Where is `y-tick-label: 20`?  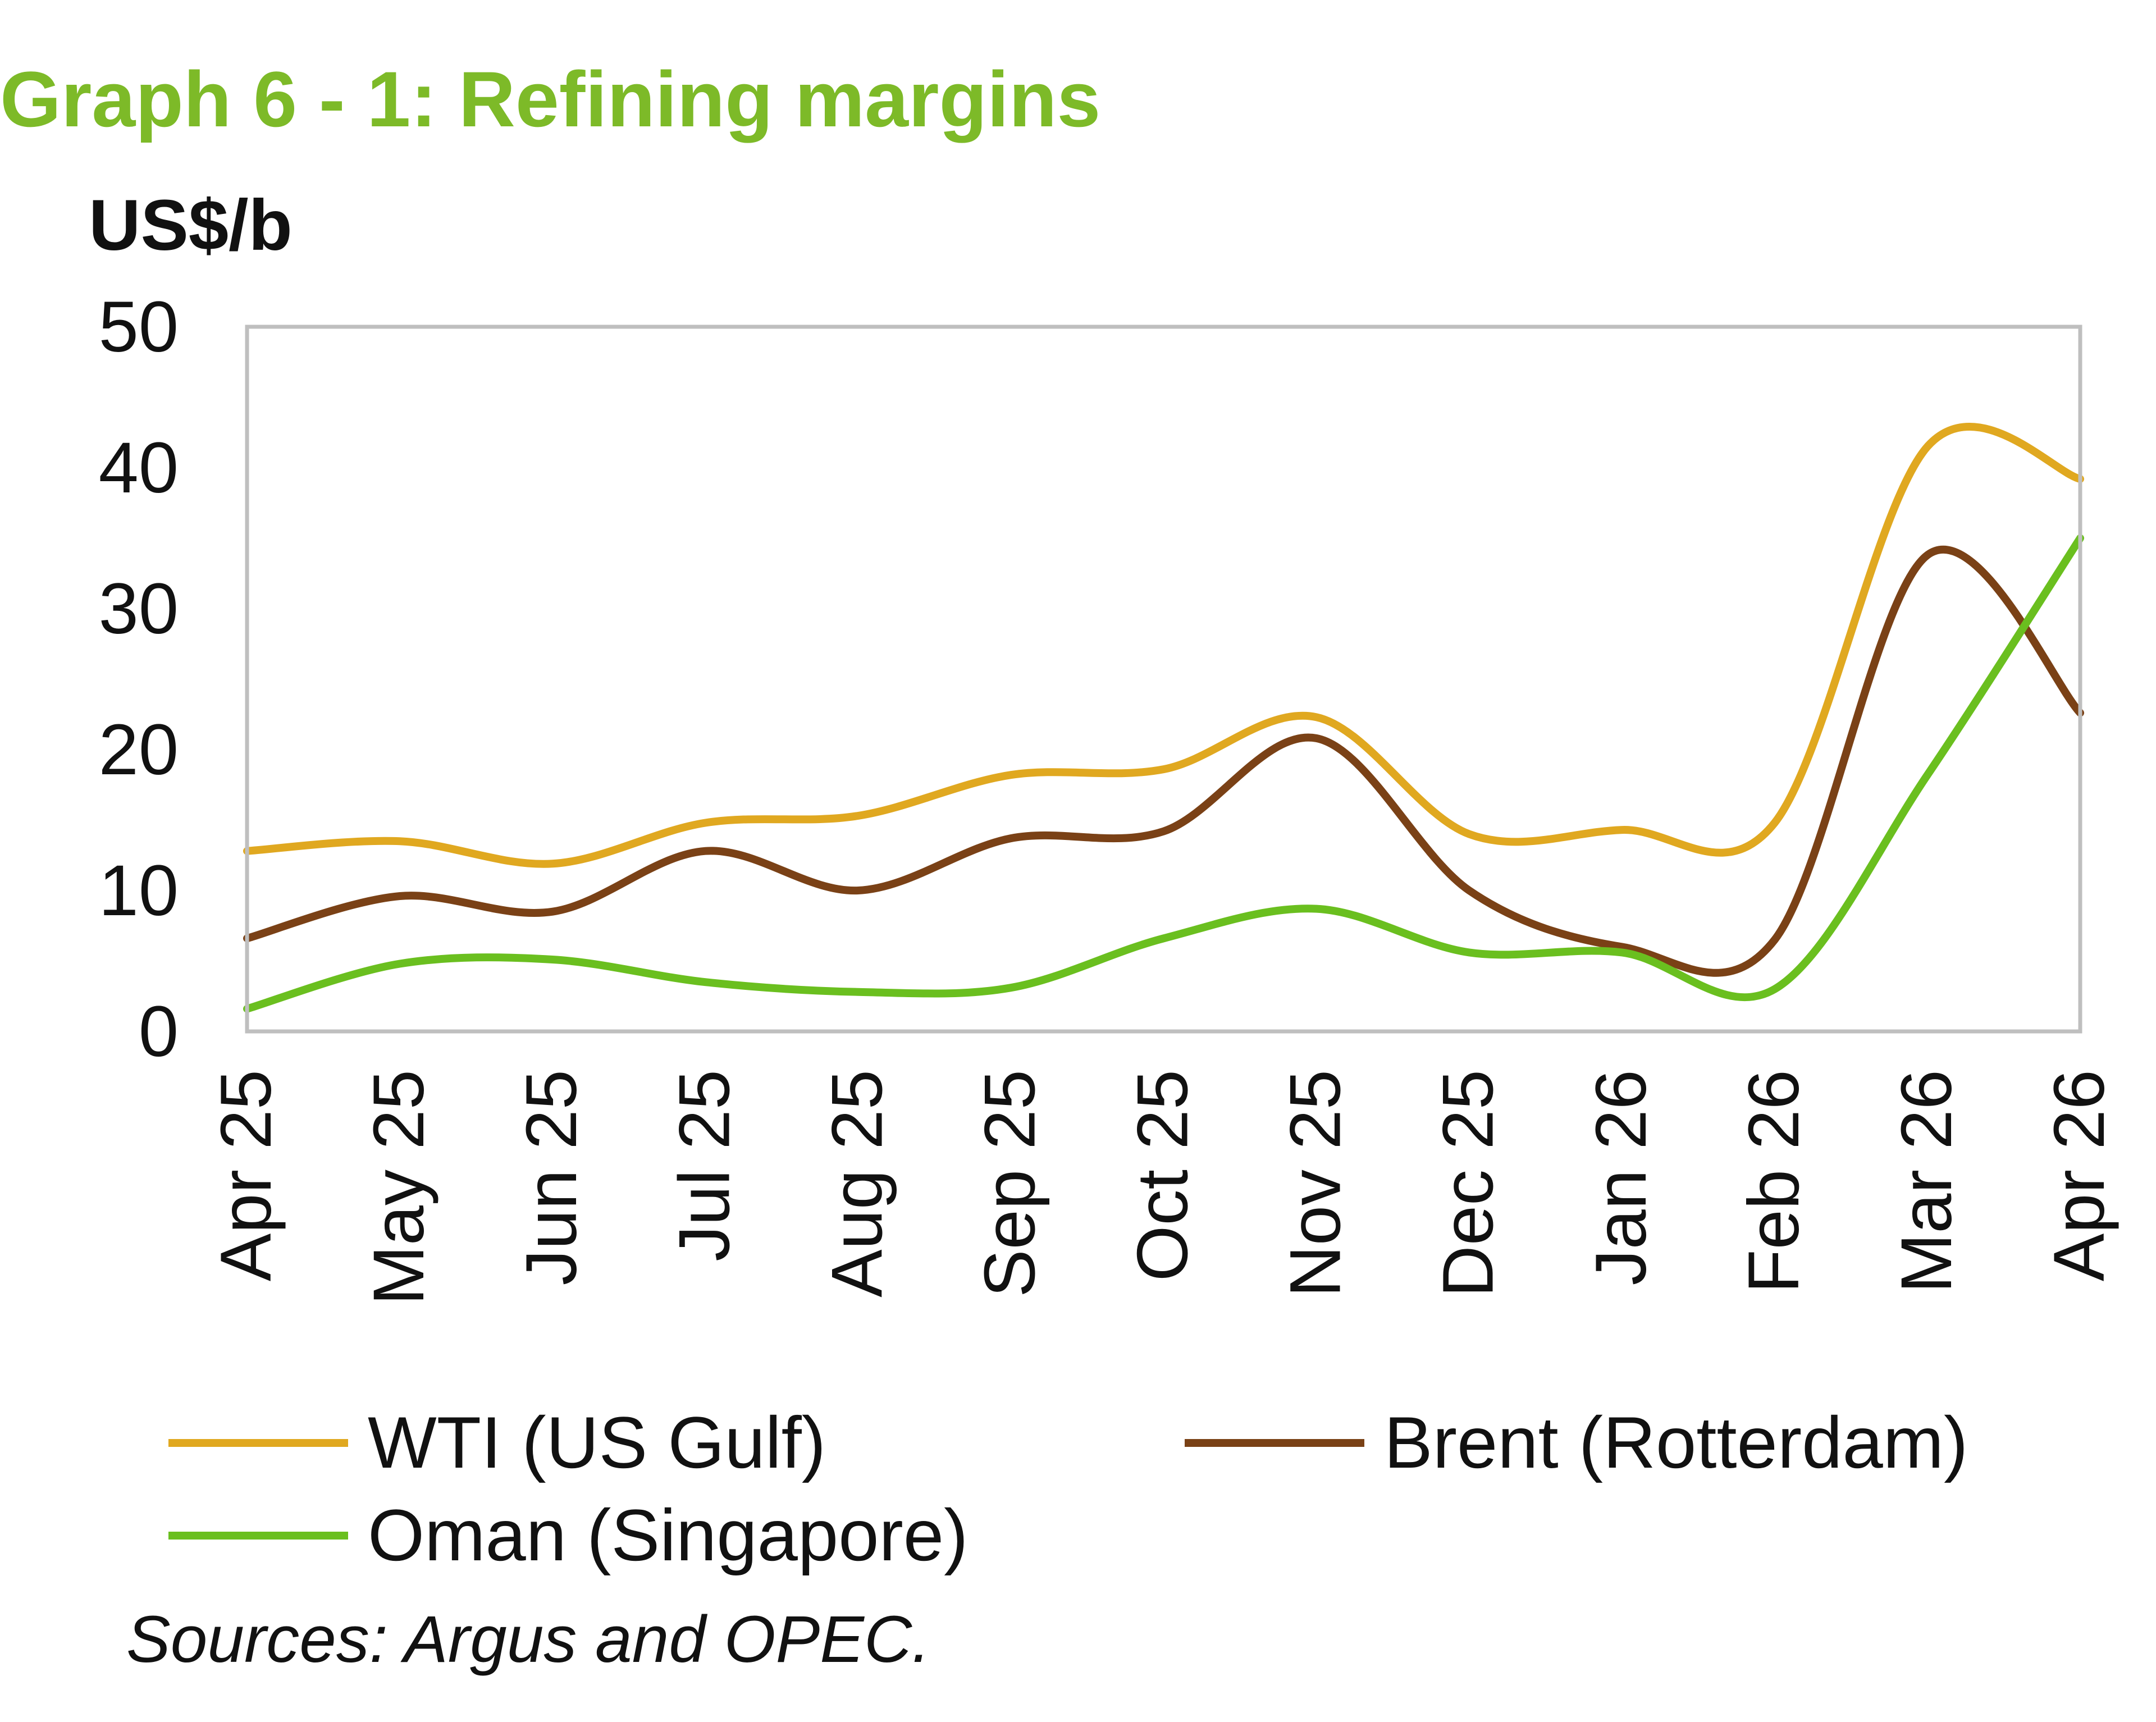
y-tick-label: 20 is located at coordinates (139, 750).